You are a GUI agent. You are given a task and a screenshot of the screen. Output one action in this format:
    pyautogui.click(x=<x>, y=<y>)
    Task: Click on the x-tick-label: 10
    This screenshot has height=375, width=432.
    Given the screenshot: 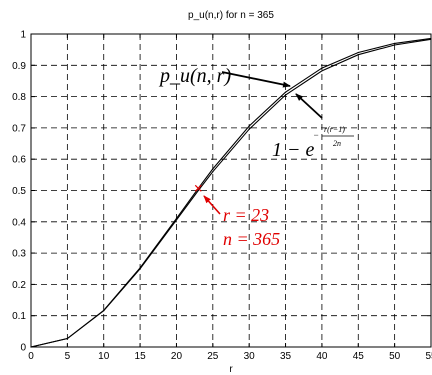 What is the action you would take?
    pyautogui.click(x=104, y=356)
    